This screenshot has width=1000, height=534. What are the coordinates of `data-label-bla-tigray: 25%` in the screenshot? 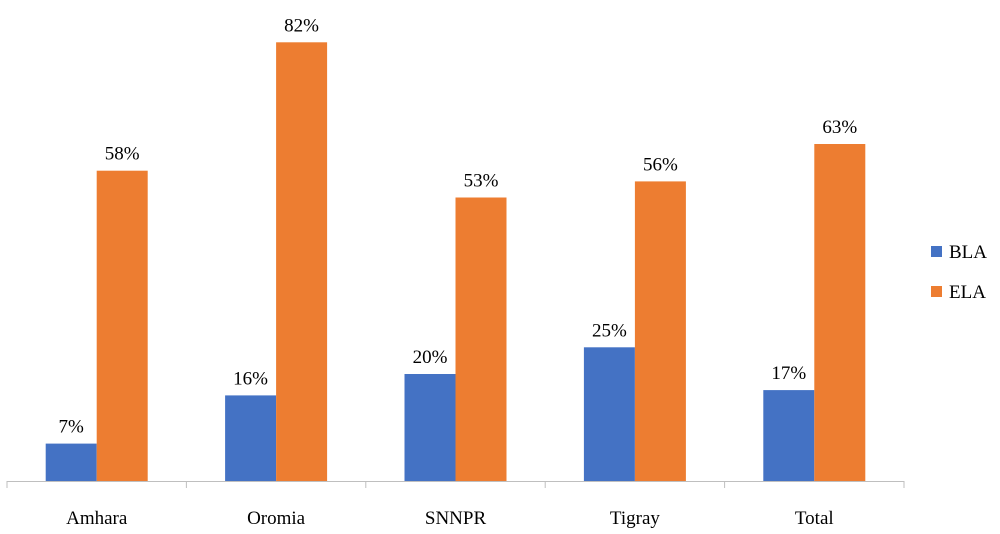 It's located at (609, 330).